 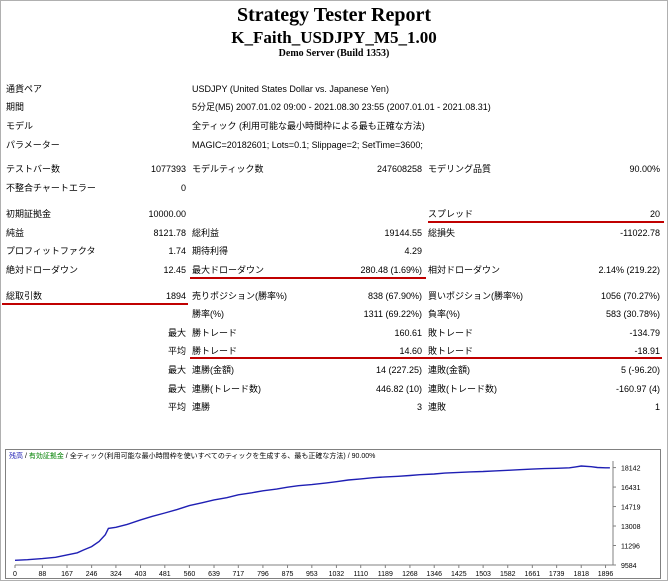 I want to click on x-tick-label: 875, so click(x=288, y=574).